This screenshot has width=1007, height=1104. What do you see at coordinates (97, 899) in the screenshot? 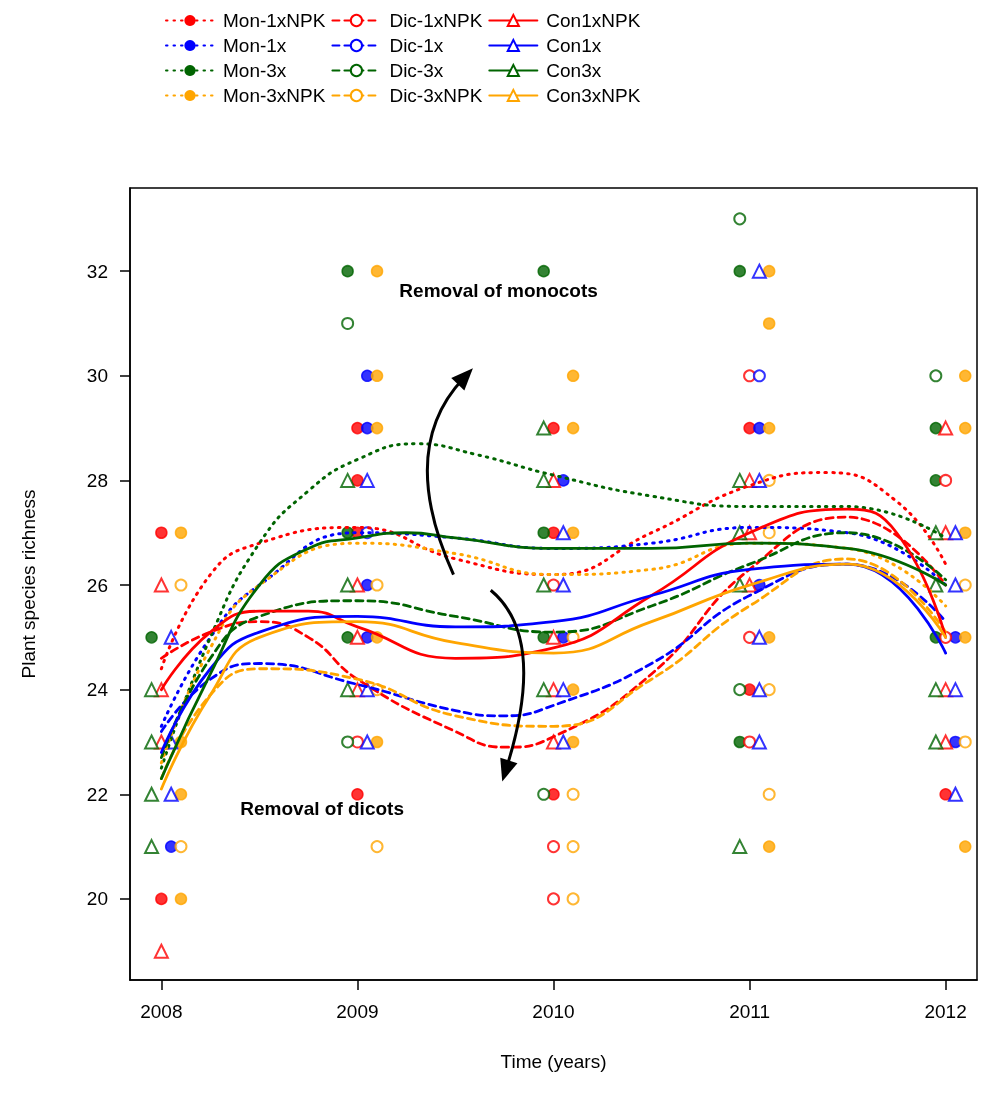
I see `y-tick-label: 20` at bounding box center [97, 899].